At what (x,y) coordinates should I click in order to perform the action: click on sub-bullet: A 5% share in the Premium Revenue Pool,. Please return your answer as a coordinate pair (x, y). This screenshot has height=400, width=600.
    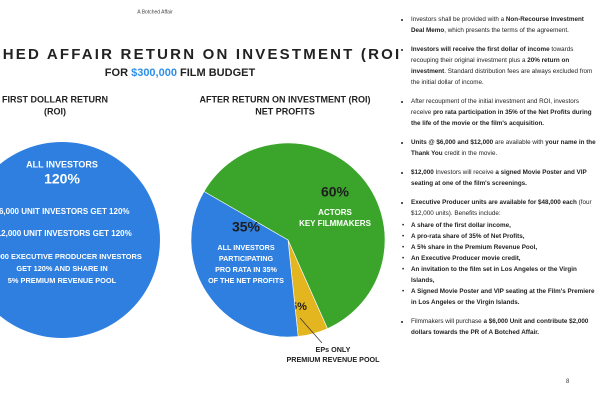
    Looking at the image, I should click on (504, 247).